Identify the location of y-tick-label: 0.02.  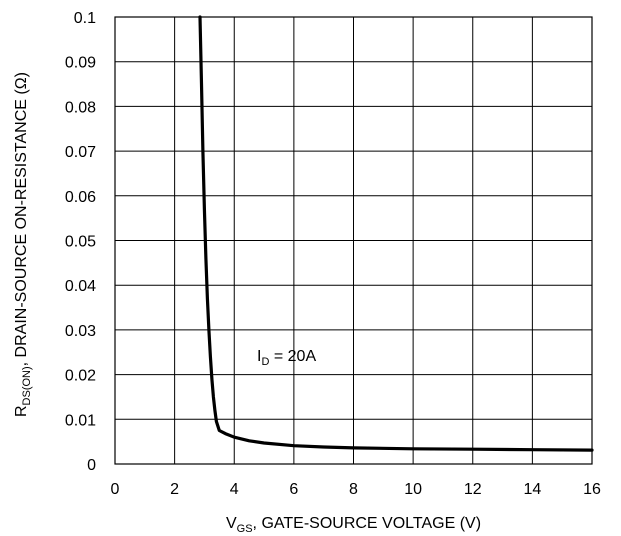
(80, 376).